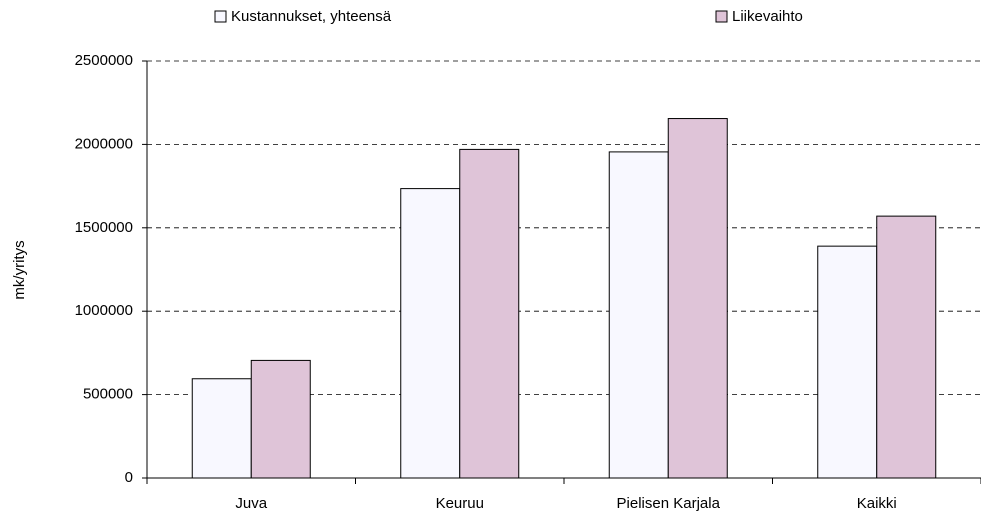  What do you see at coordinates (104, 60) in the screenshot?
I see `y-tick-label: 2500000` at bounding box center [104, 60].